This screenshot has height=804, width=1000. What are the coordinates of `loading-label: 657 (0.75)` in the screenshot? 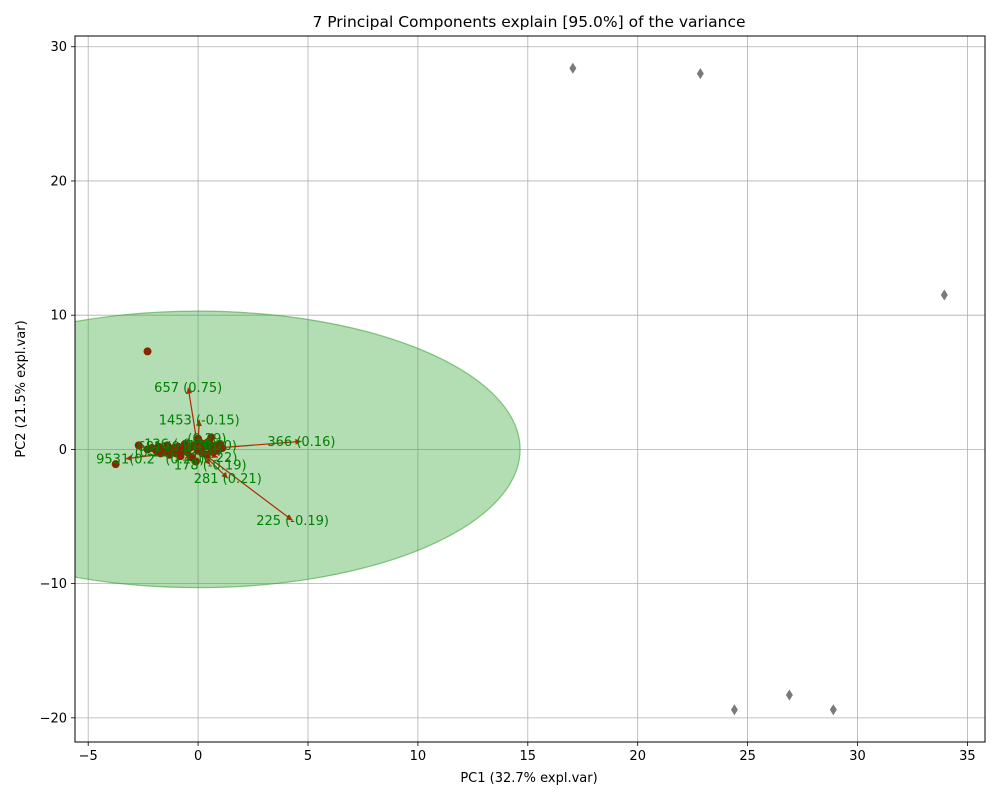 It's located at (188, 388).